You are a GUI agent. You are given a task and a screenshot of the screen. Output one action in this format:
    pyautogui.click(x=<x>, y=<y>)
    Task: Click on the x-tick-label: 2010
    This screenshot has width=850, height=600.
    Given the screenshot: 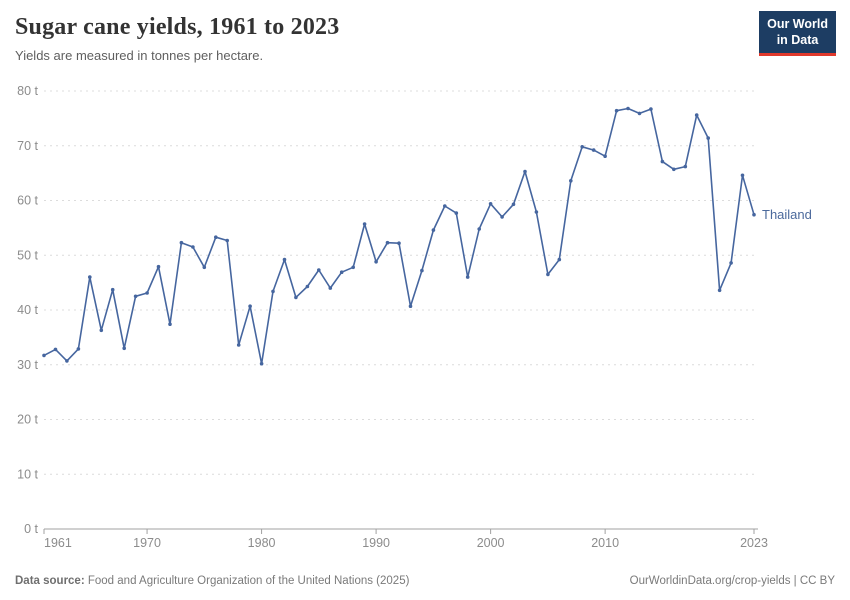 What is the action you would take?
    pyautogui.click(x=605, y=543)
    